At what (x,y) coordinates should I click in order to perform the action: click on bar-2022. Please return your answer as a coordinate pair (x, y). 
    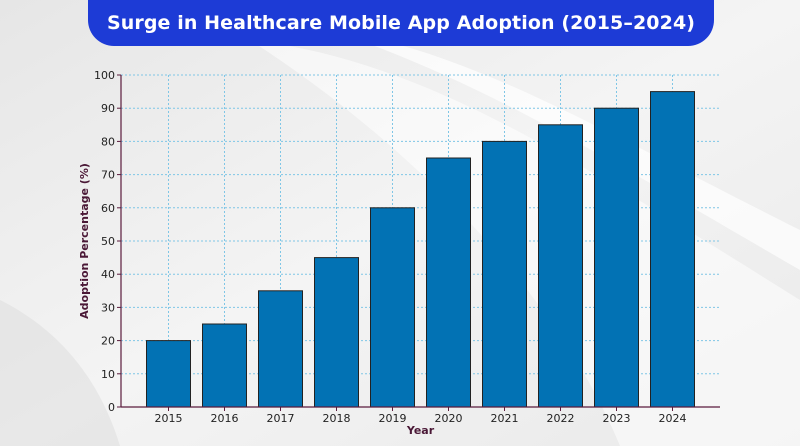
    Looking at the image, I should click on (560, 266).